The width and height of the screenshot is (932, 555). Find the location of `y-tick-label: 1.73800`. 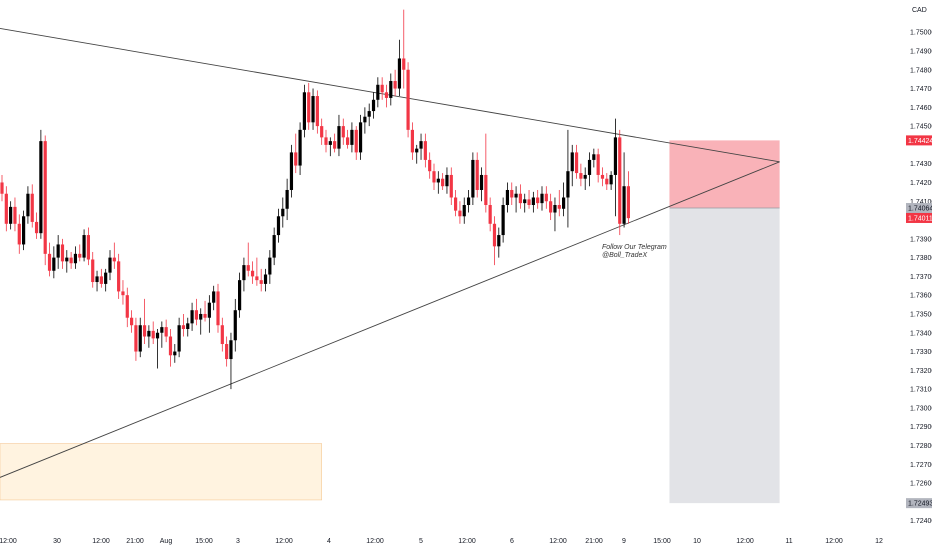

y-tick-label: 1.73800 is located at coordinates (921, 258).